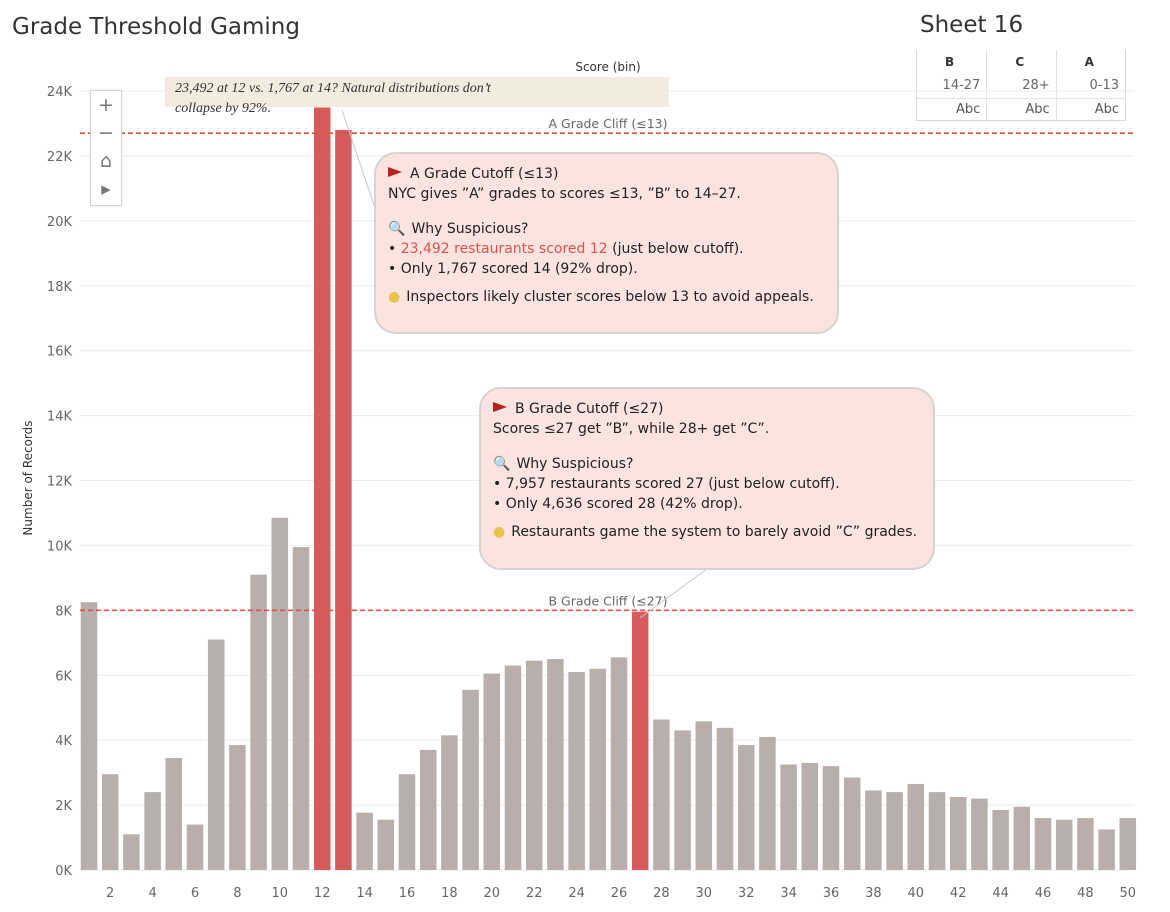 This screenshot has height=912, width=1170. What do you see at coordinates (958, 893) in the screenshot?
I see `x-tick-label: 42` at bounding box center [958, 893].